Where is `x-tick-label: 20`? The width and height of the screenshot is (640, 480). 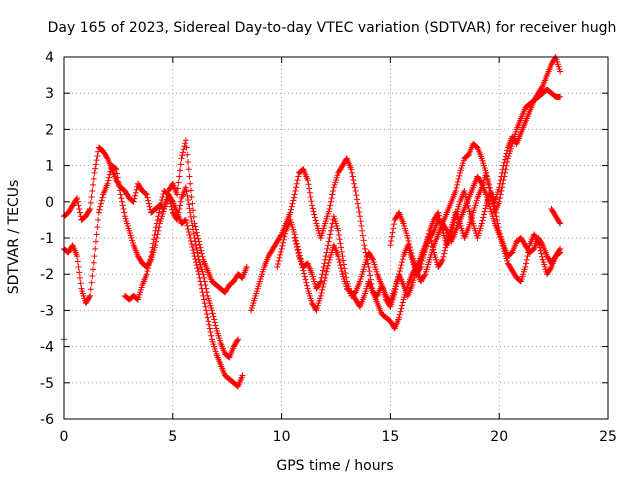
x-tick-label: 20 is located at coordinates (499, 437).